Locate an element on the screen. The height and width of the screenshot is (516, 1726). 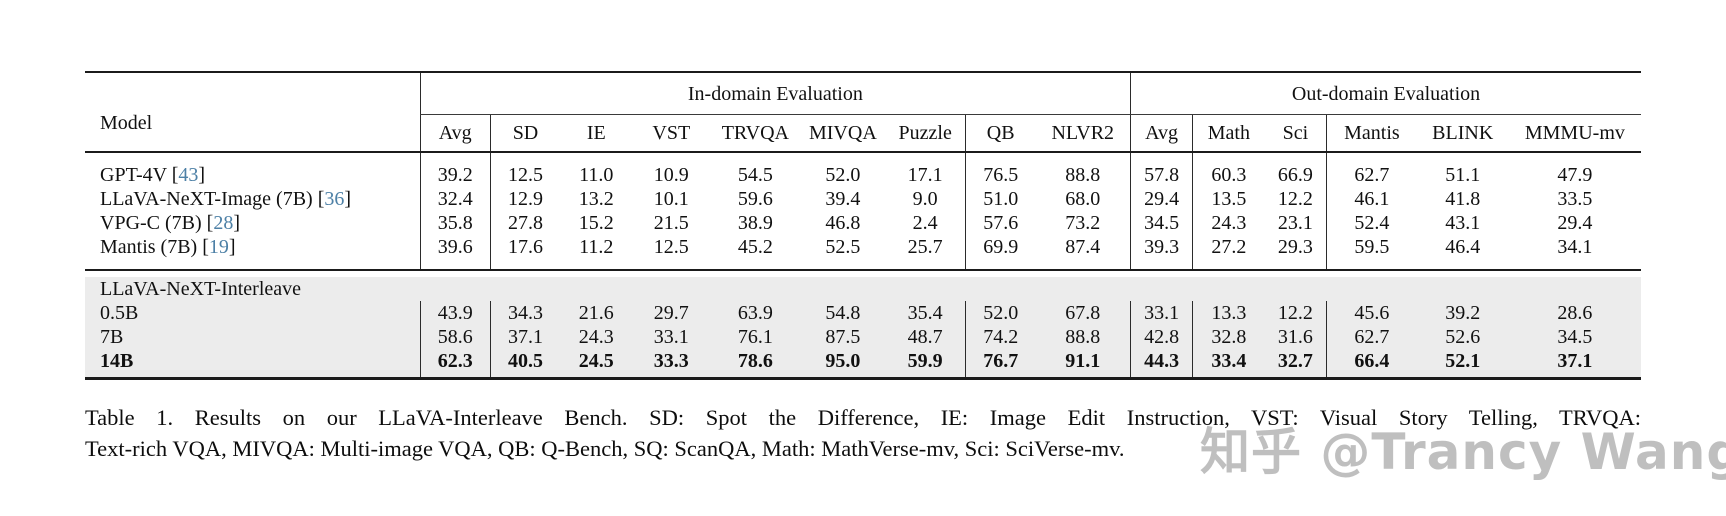
metric-cell: 43.1 is located at coordinates (1463, 223).